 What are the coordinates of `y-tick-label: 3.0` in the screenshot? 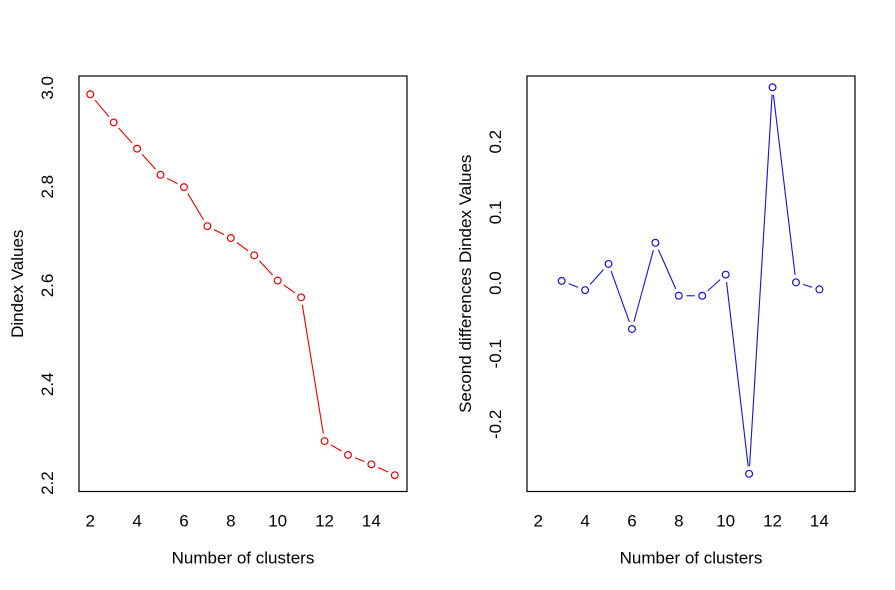 It's located at (47, 88).